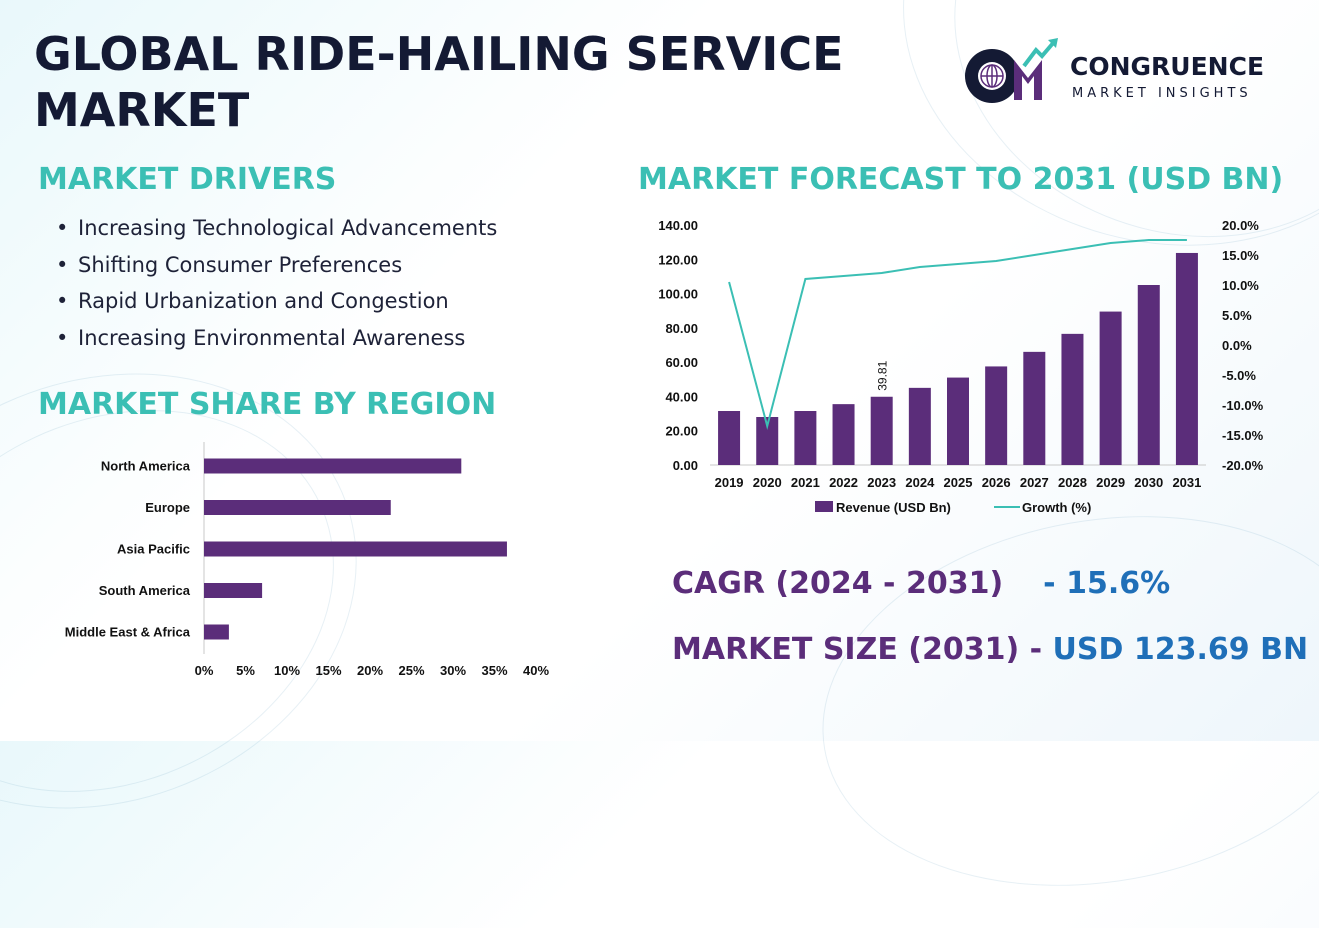  Describe the element at coordinates (893, 507) in the screenshot. I see `legend-revenue-label: Revenue (USD Bn)` at that location.